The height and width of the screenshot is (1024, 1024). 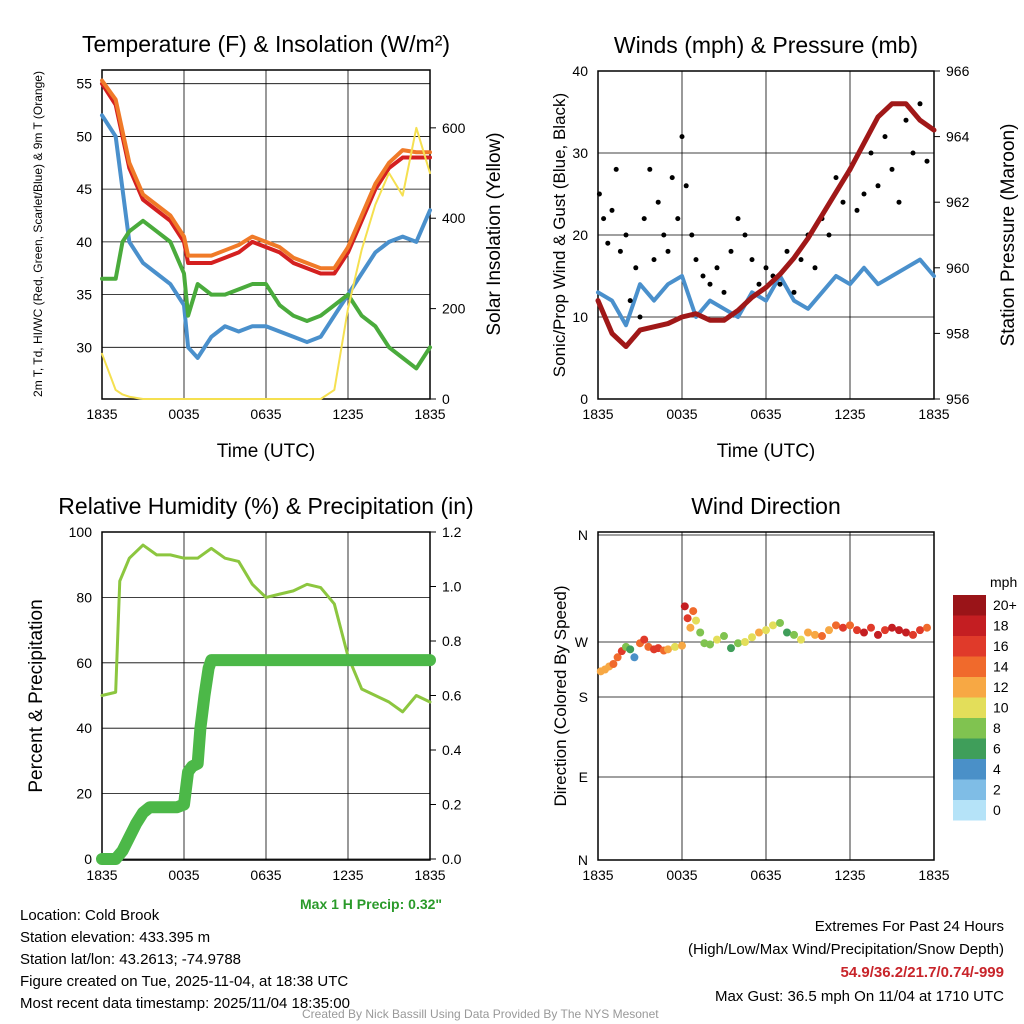 I want to click on y2-tick-label: 0.8, so click(x=452, y=641).